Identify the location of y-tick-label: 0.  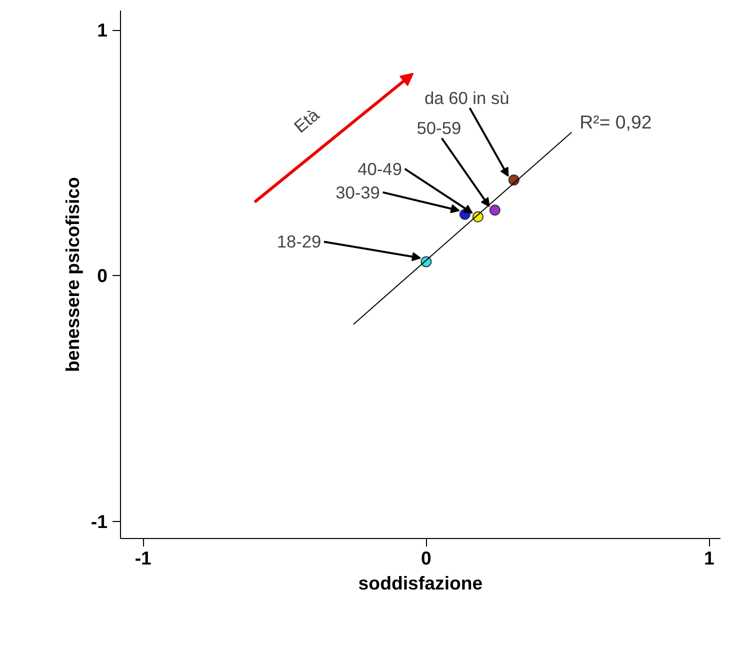
(102, 275).